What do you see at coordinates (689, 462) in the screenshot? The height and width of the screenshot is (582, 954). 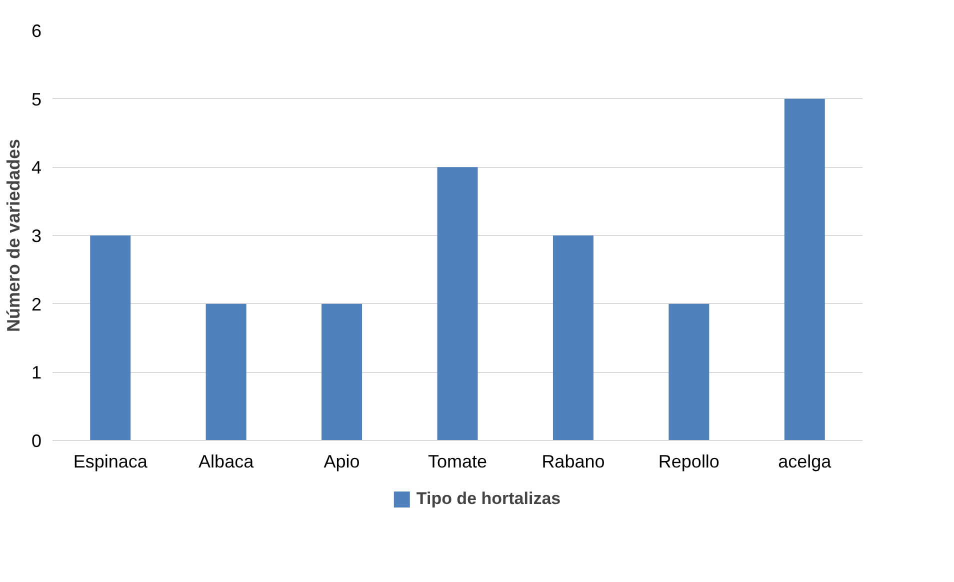 I see `x-tick-label: Repollo` at bounding box center [689, 462].